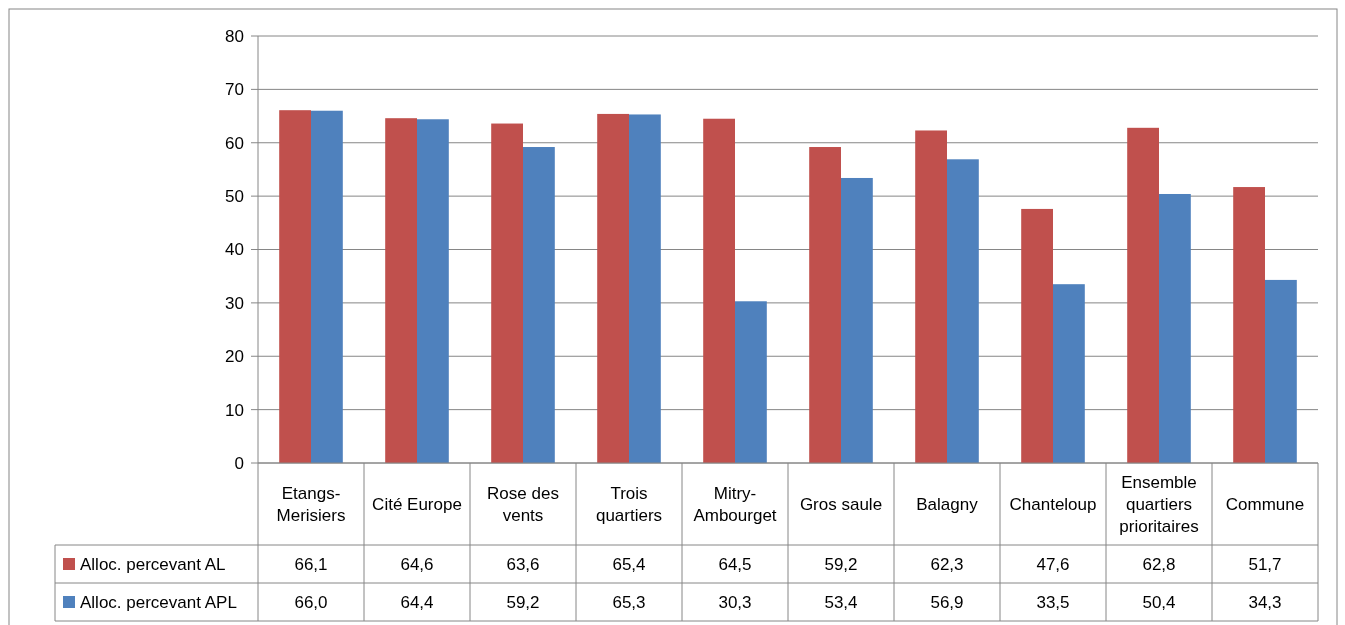  What do you see at coordinates (1265, 504) in the screenshot?
I see `x-tick-label: Commune` at bounding box center [1265, 504].